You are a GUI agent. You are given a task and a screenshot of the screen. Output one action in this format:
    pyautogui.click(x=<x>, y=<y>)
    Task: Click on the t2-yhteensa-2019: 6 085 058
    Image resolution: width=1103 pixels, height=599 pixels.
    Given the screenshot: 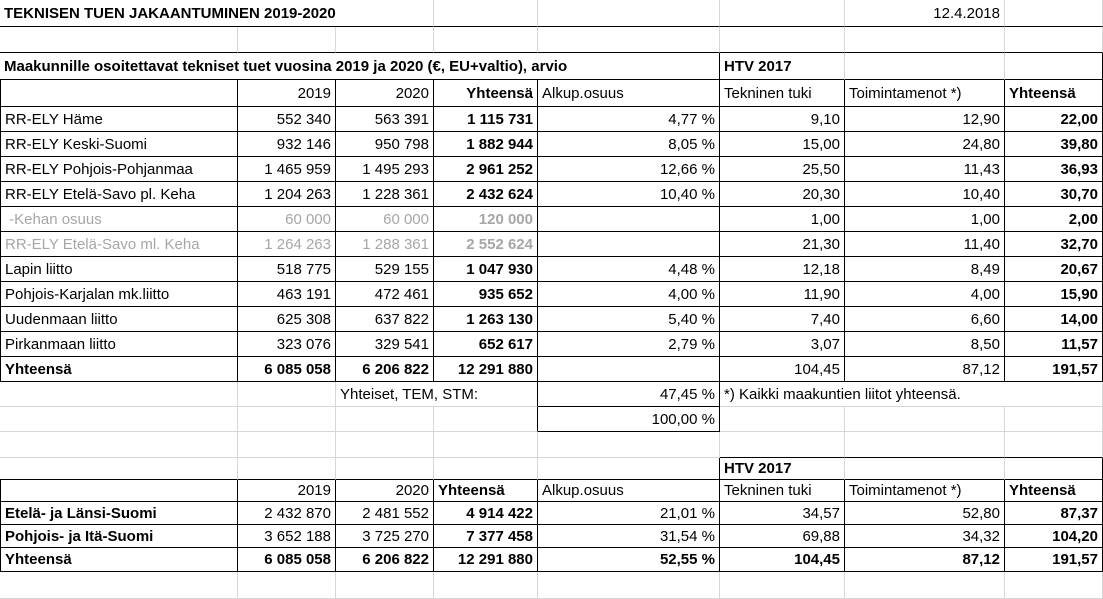 What is the action you would take?
    pyautogui.click(x=287, y=560)
    